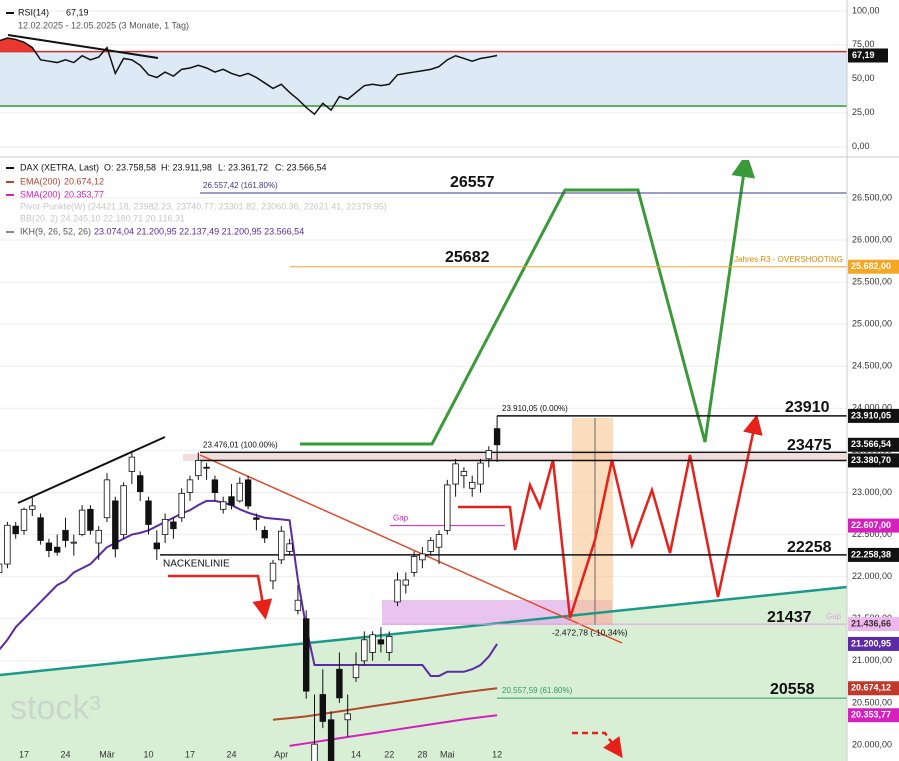  I want to click on x-tick-label: Mai, so click(447, 754).